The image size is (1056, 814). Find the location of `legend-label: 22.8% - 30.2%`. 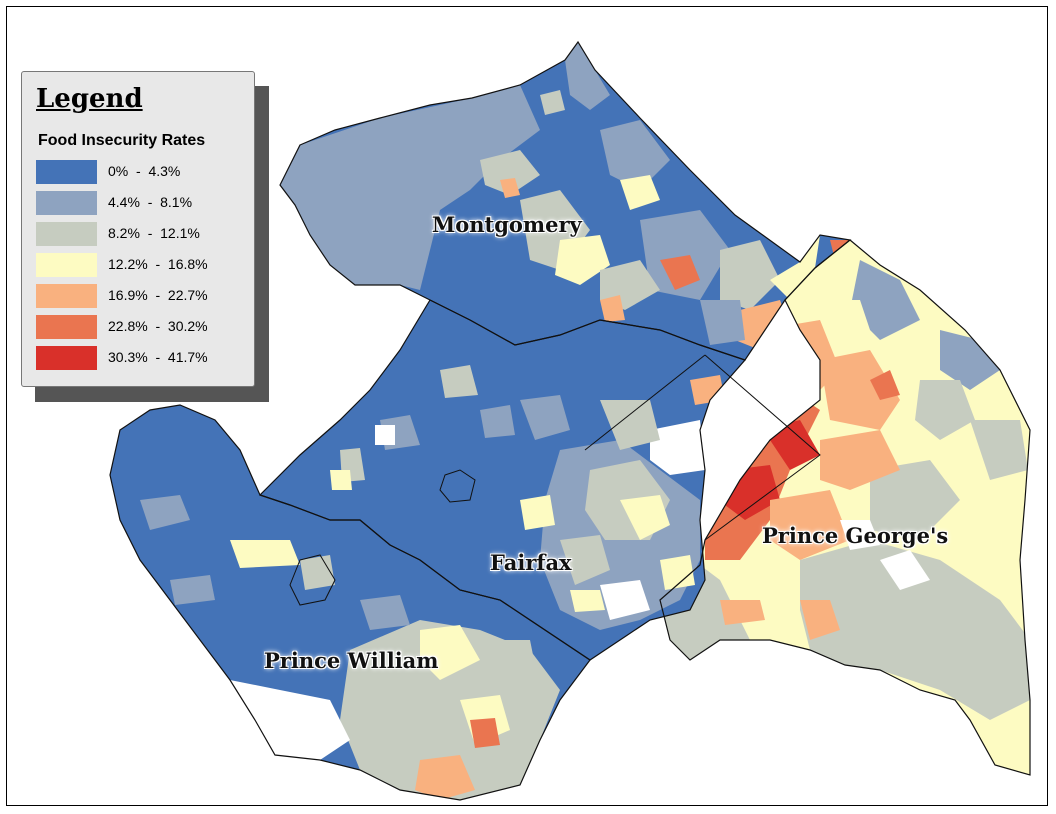

legend-label: 22.8% - 30.2% is located at coordinates (158, 326).